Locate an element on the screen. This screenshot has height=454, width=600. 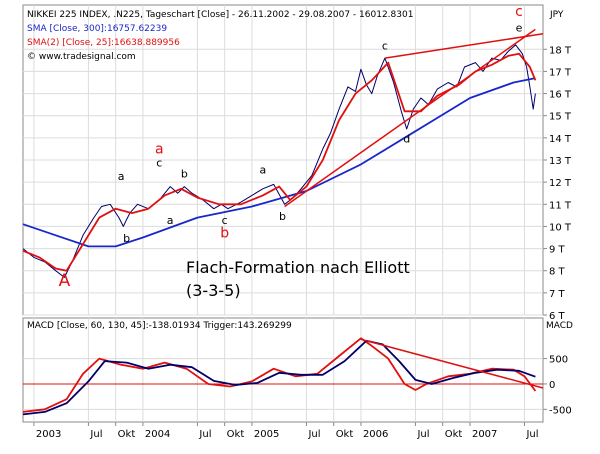
macd-y-tick-label: -500 is located at coordinates (560, 410).